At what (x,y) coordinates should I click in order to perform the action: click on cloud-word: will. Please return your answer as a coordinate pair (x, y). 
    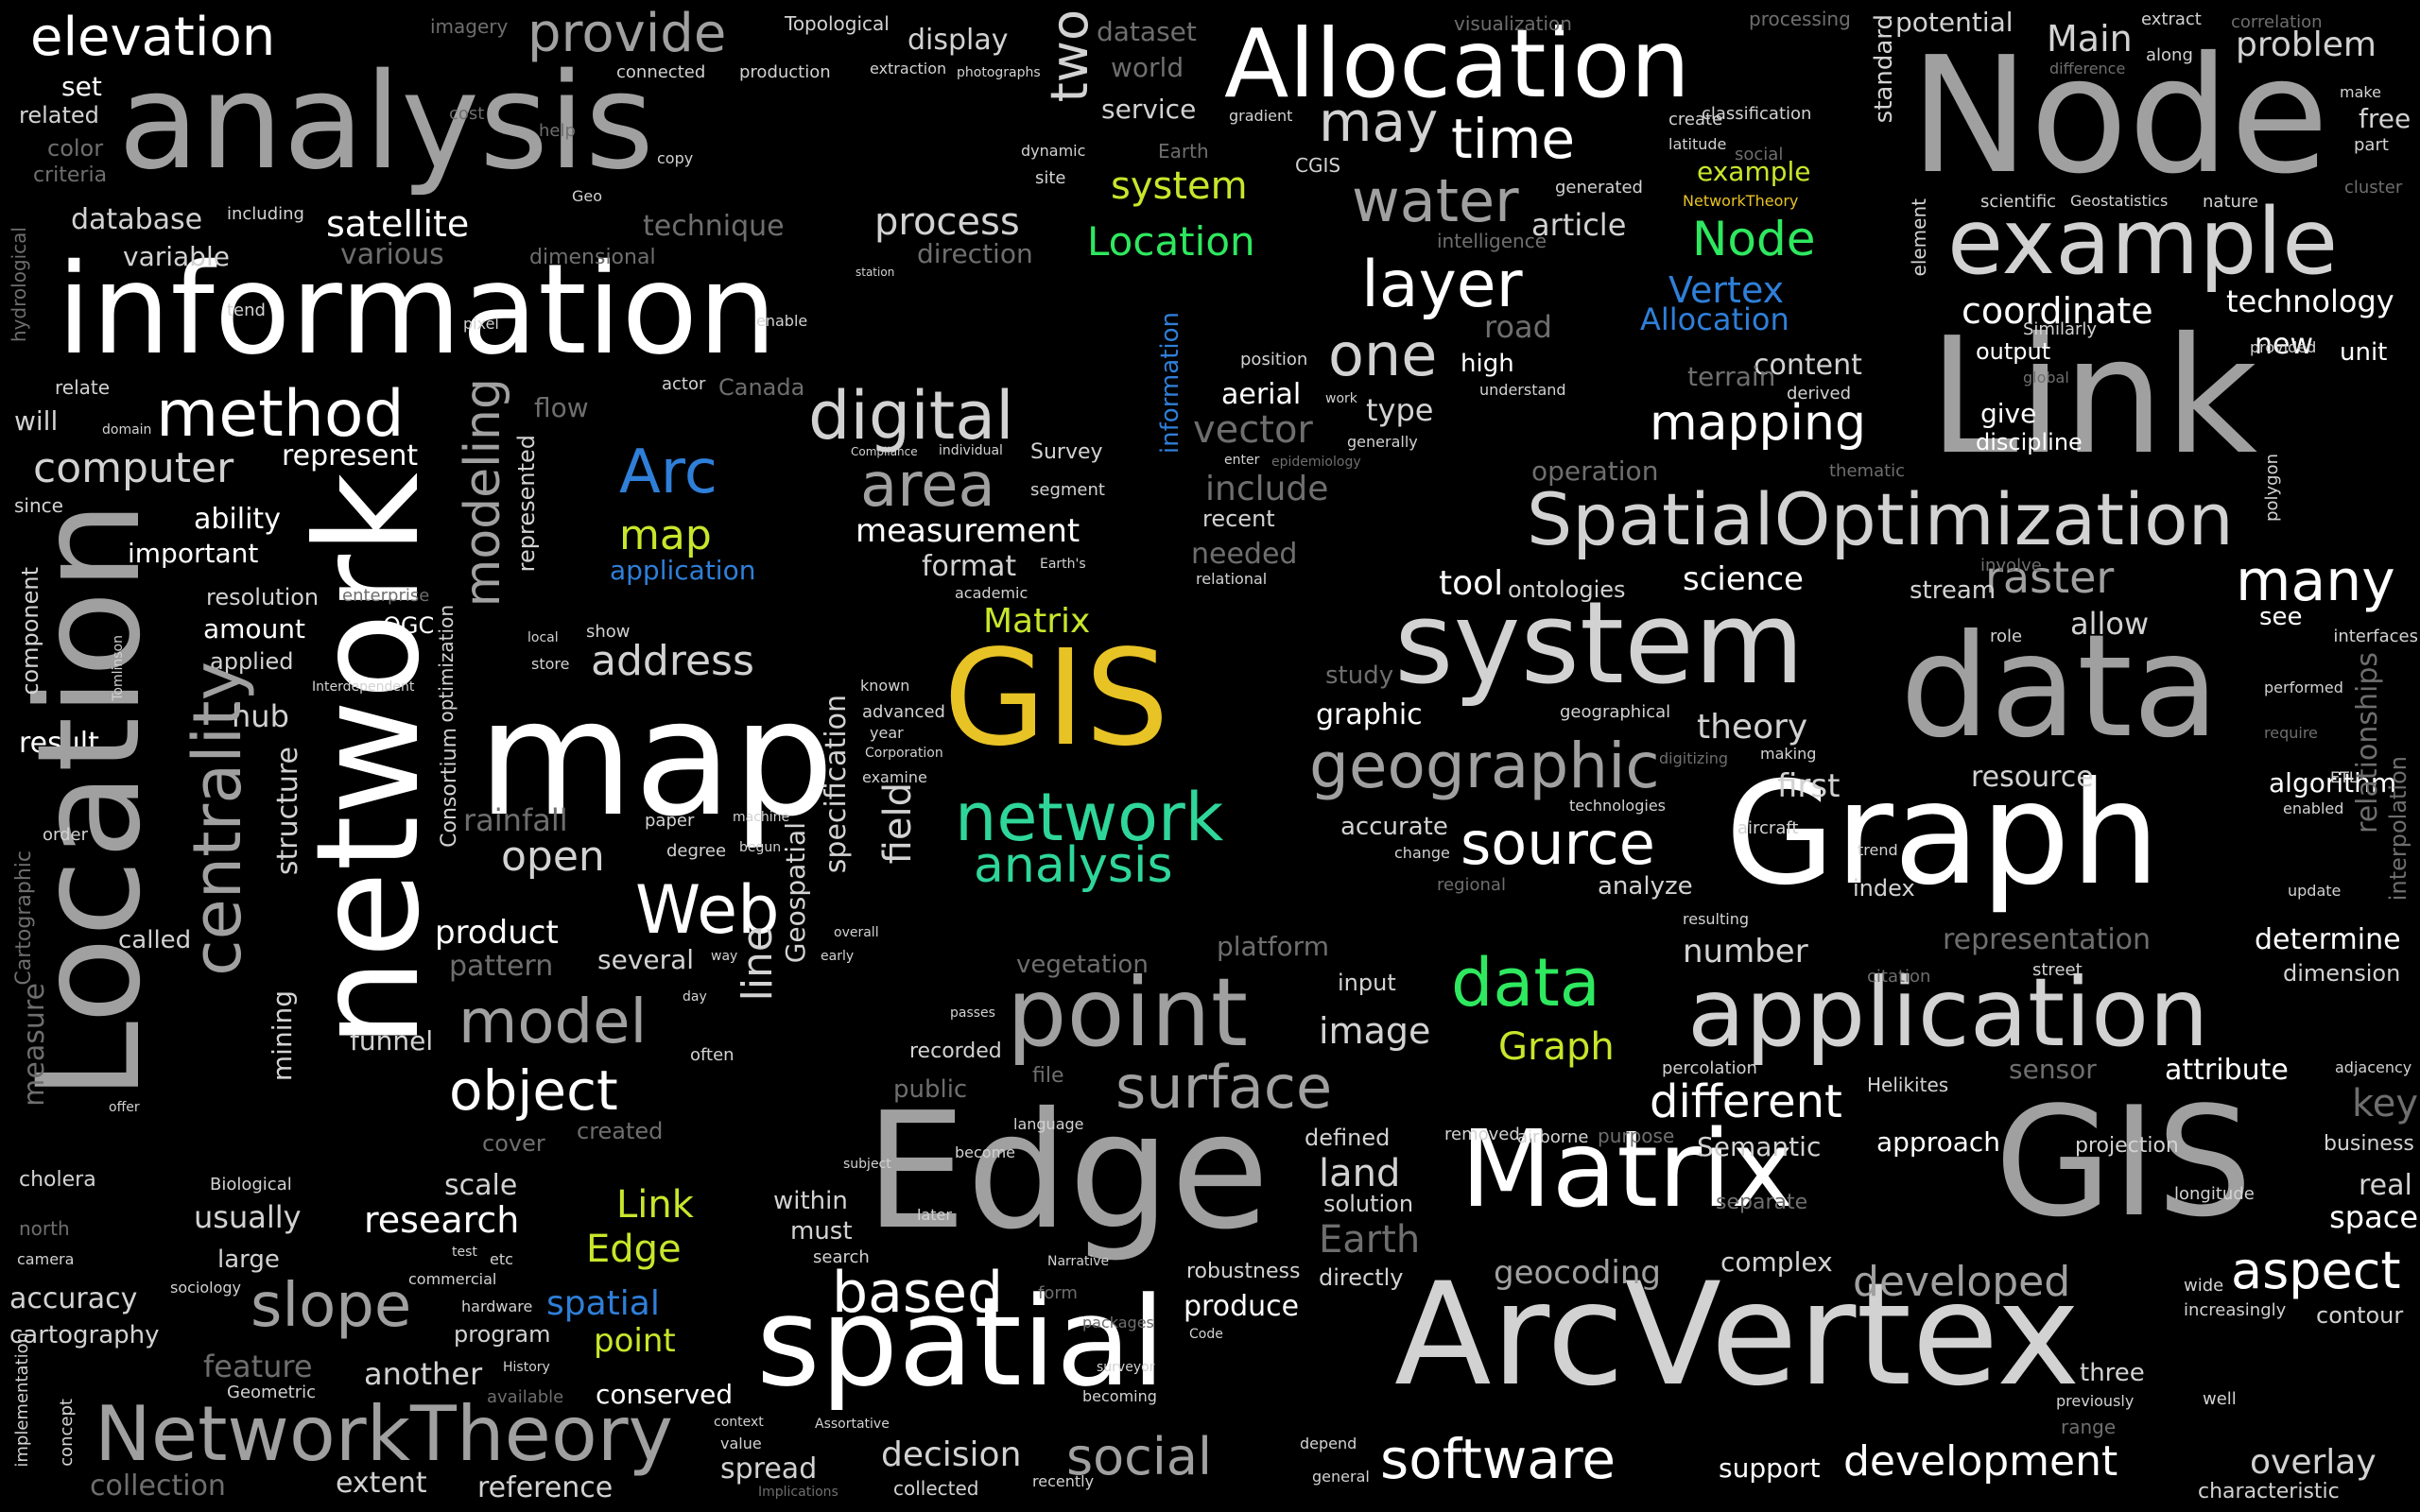
    Looking at the image, I should click on (36, 421).